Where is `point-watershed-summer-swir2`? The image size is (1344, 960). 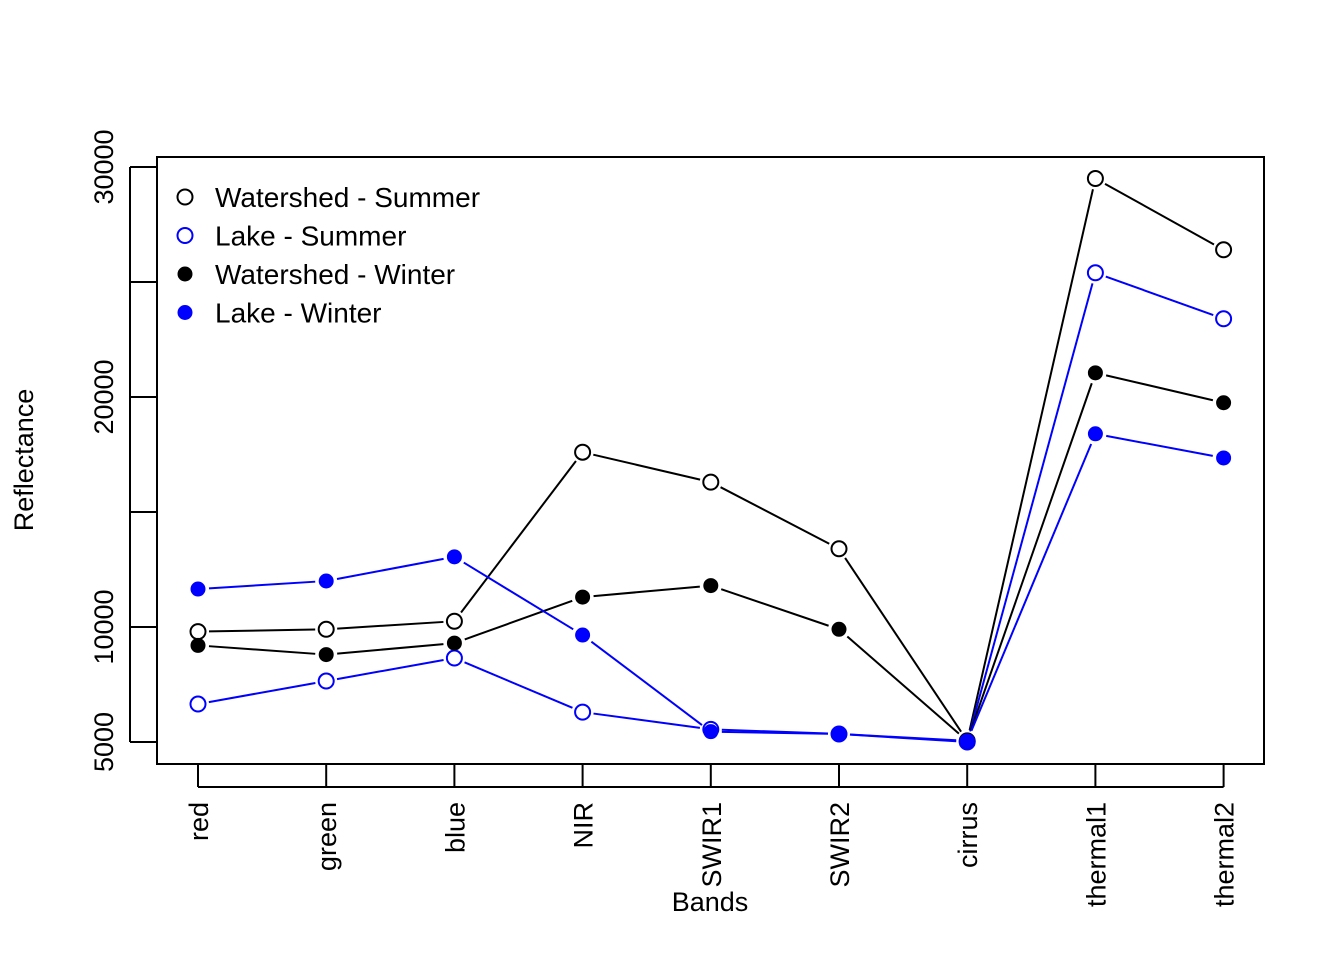
point-watershed-summer-swir2 is located at coordinates (839, 549).